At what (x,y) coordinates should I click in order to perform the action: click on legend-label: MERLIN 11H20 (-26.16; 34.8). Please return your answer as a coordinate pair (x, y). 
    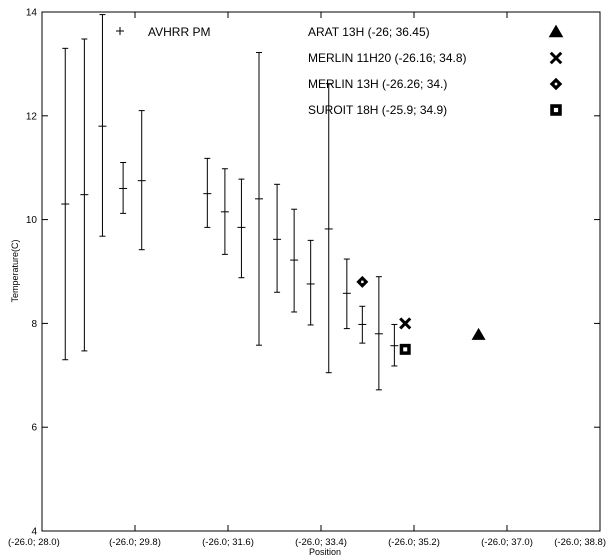
    Looking at the image, I should click on (387, 58).